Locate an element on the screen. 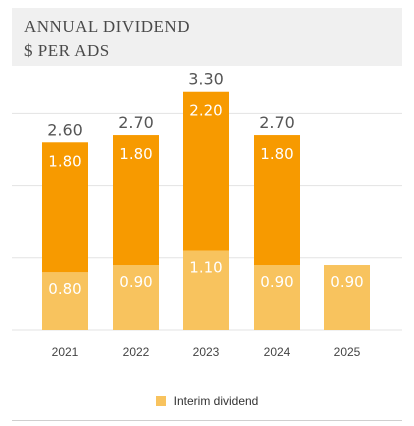  label-interim-2025: 0.90 is located at coordinates (346, 282).